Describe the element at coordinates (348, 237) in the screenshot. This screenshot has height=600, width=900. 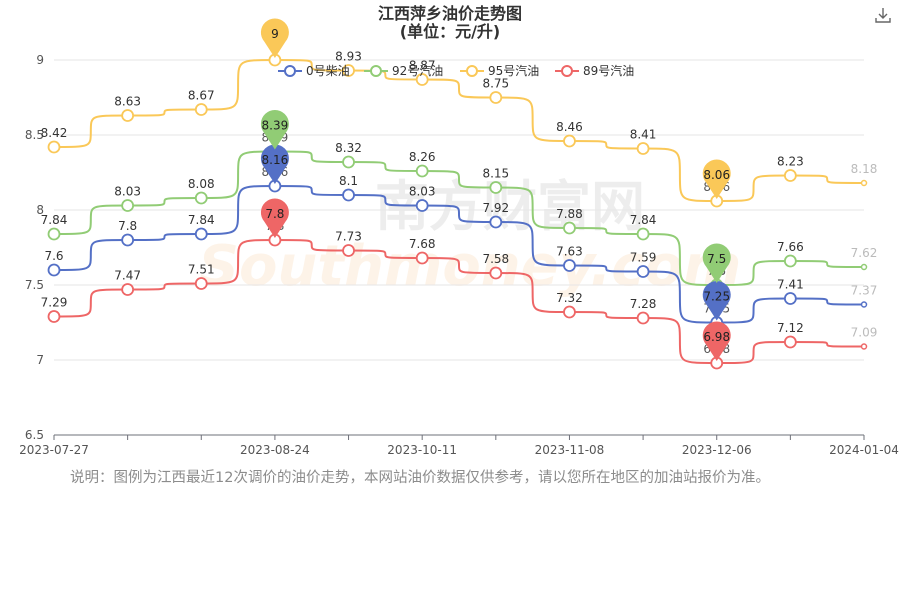
I see `data-label: 7.73` at that location.